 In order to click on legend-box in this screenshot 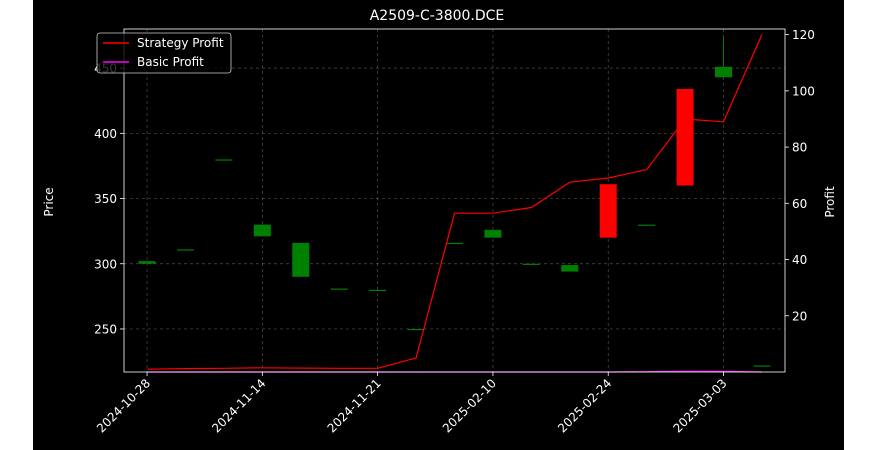, I will do `click(164, 53)`.